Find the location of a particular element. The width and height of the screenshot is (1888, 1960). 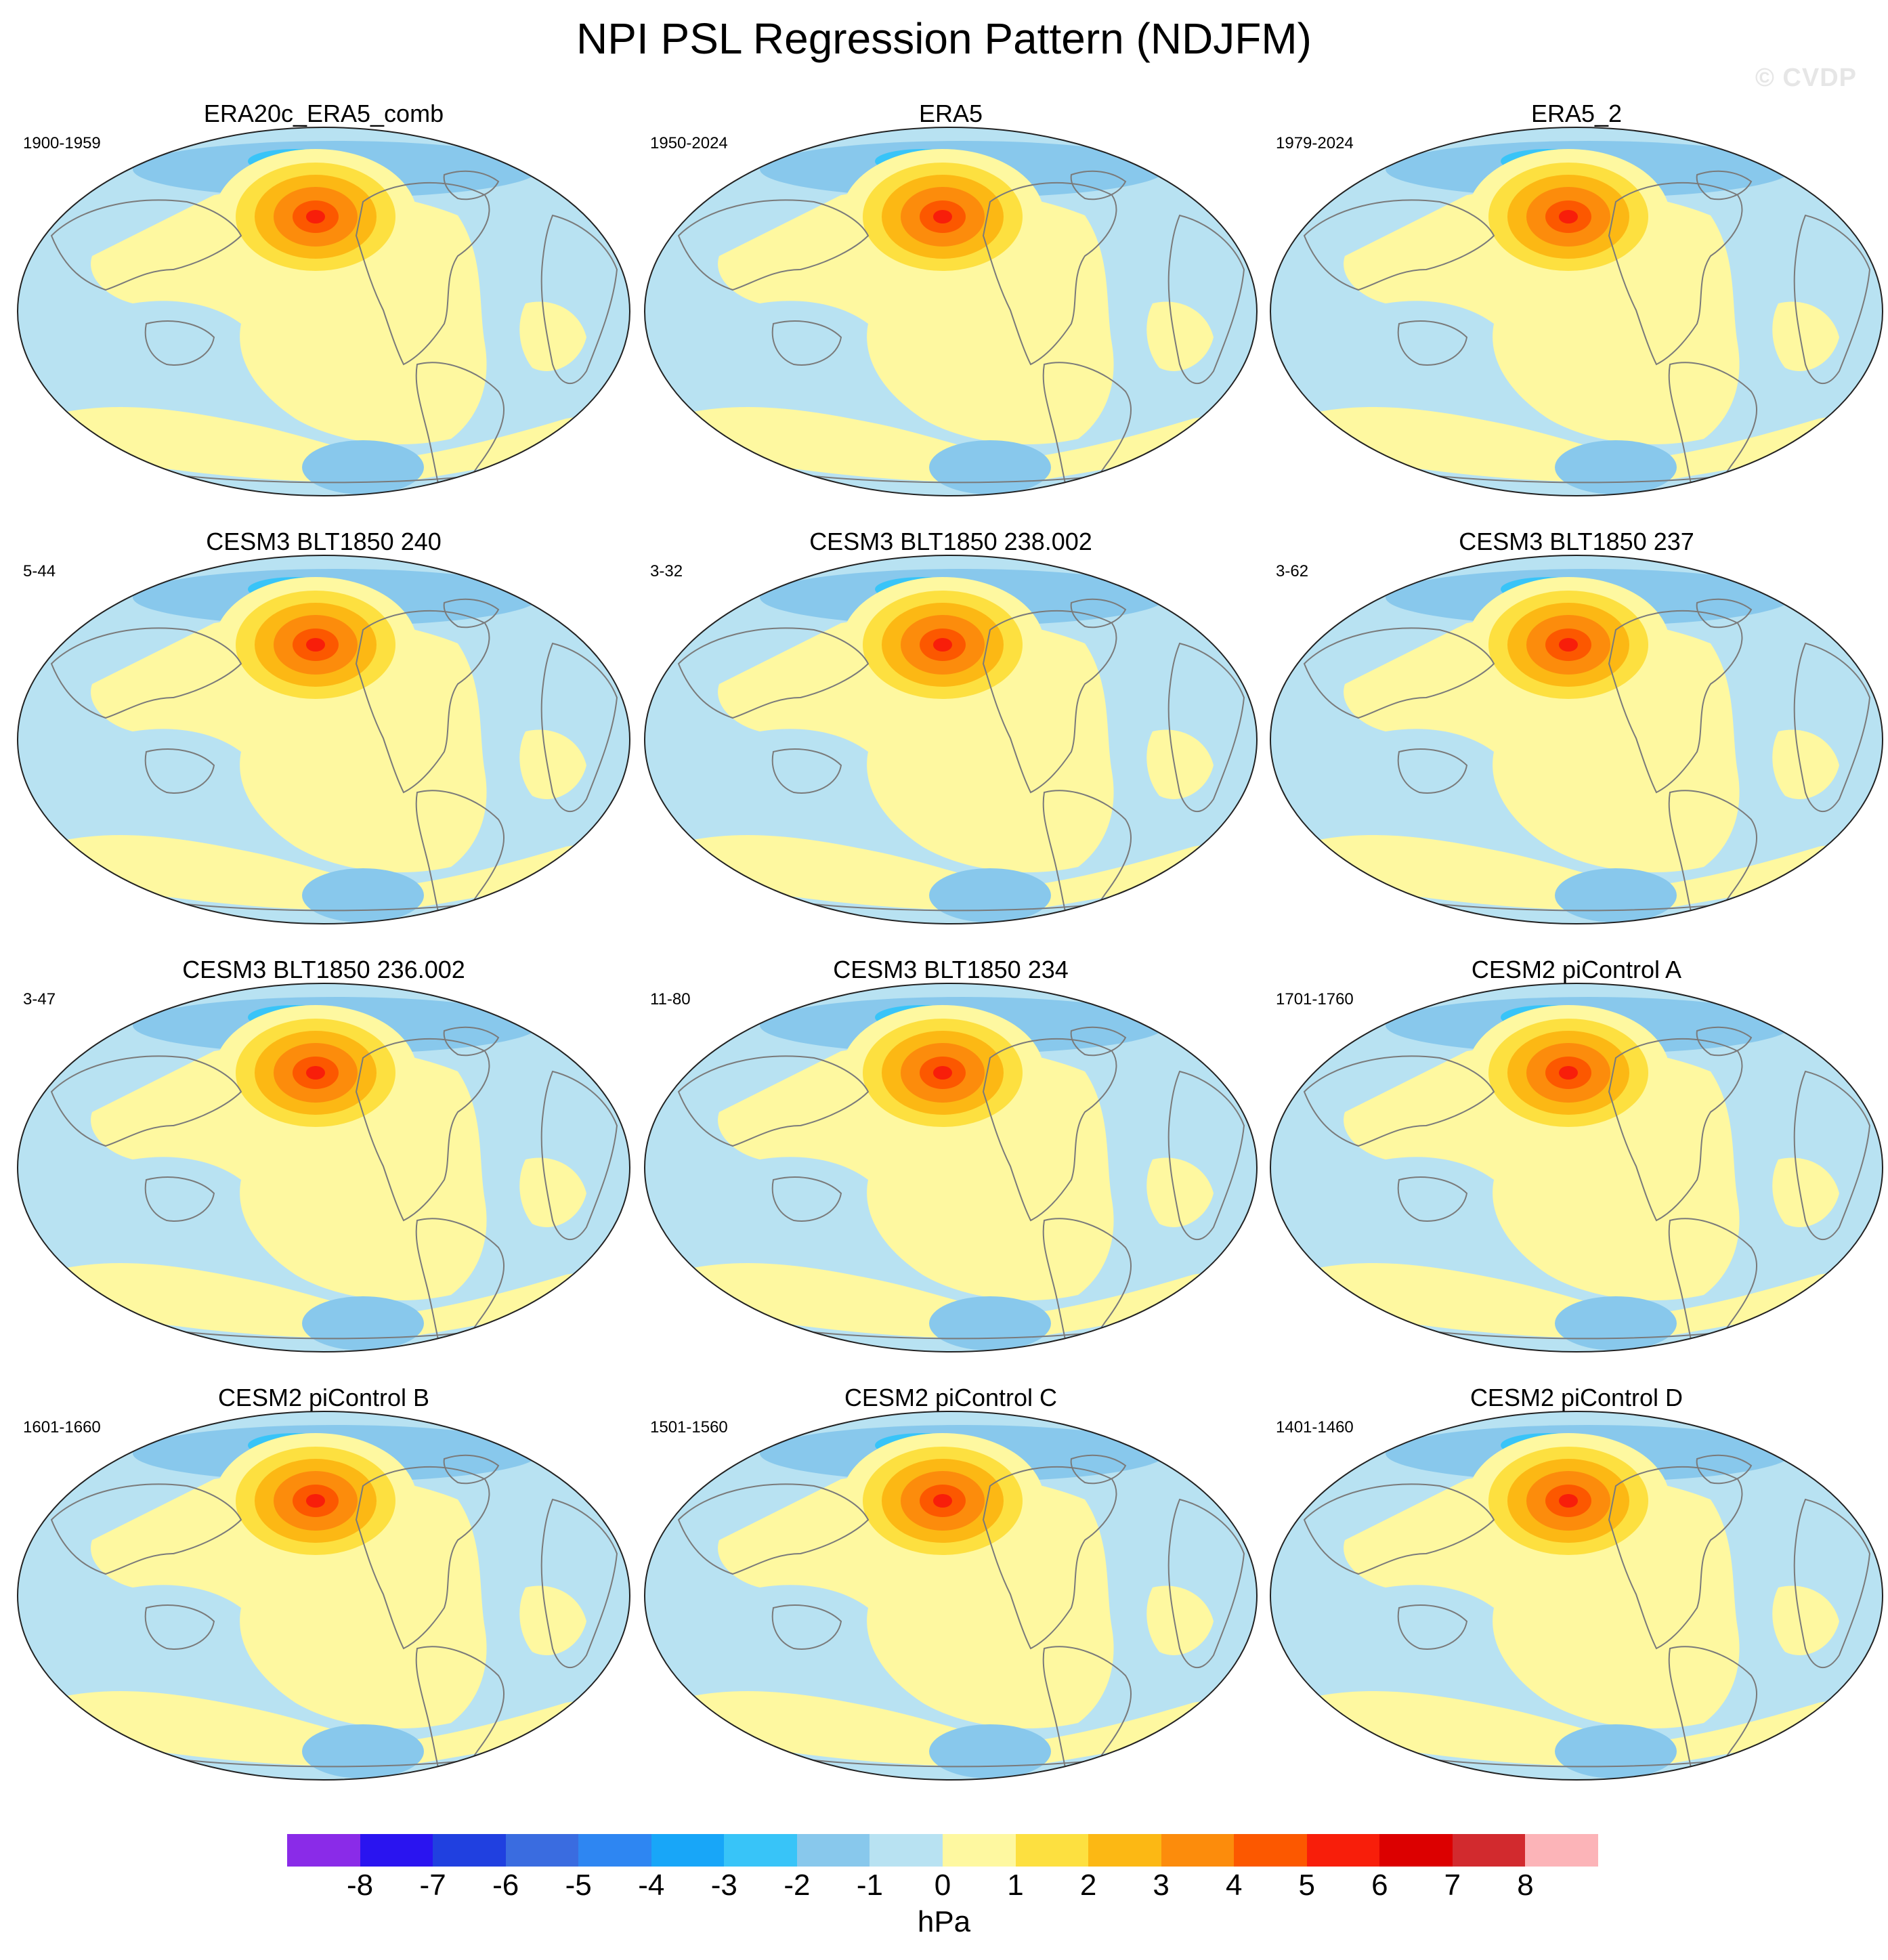

colorbar-units: hPa is located at coordinates (944, 1921).